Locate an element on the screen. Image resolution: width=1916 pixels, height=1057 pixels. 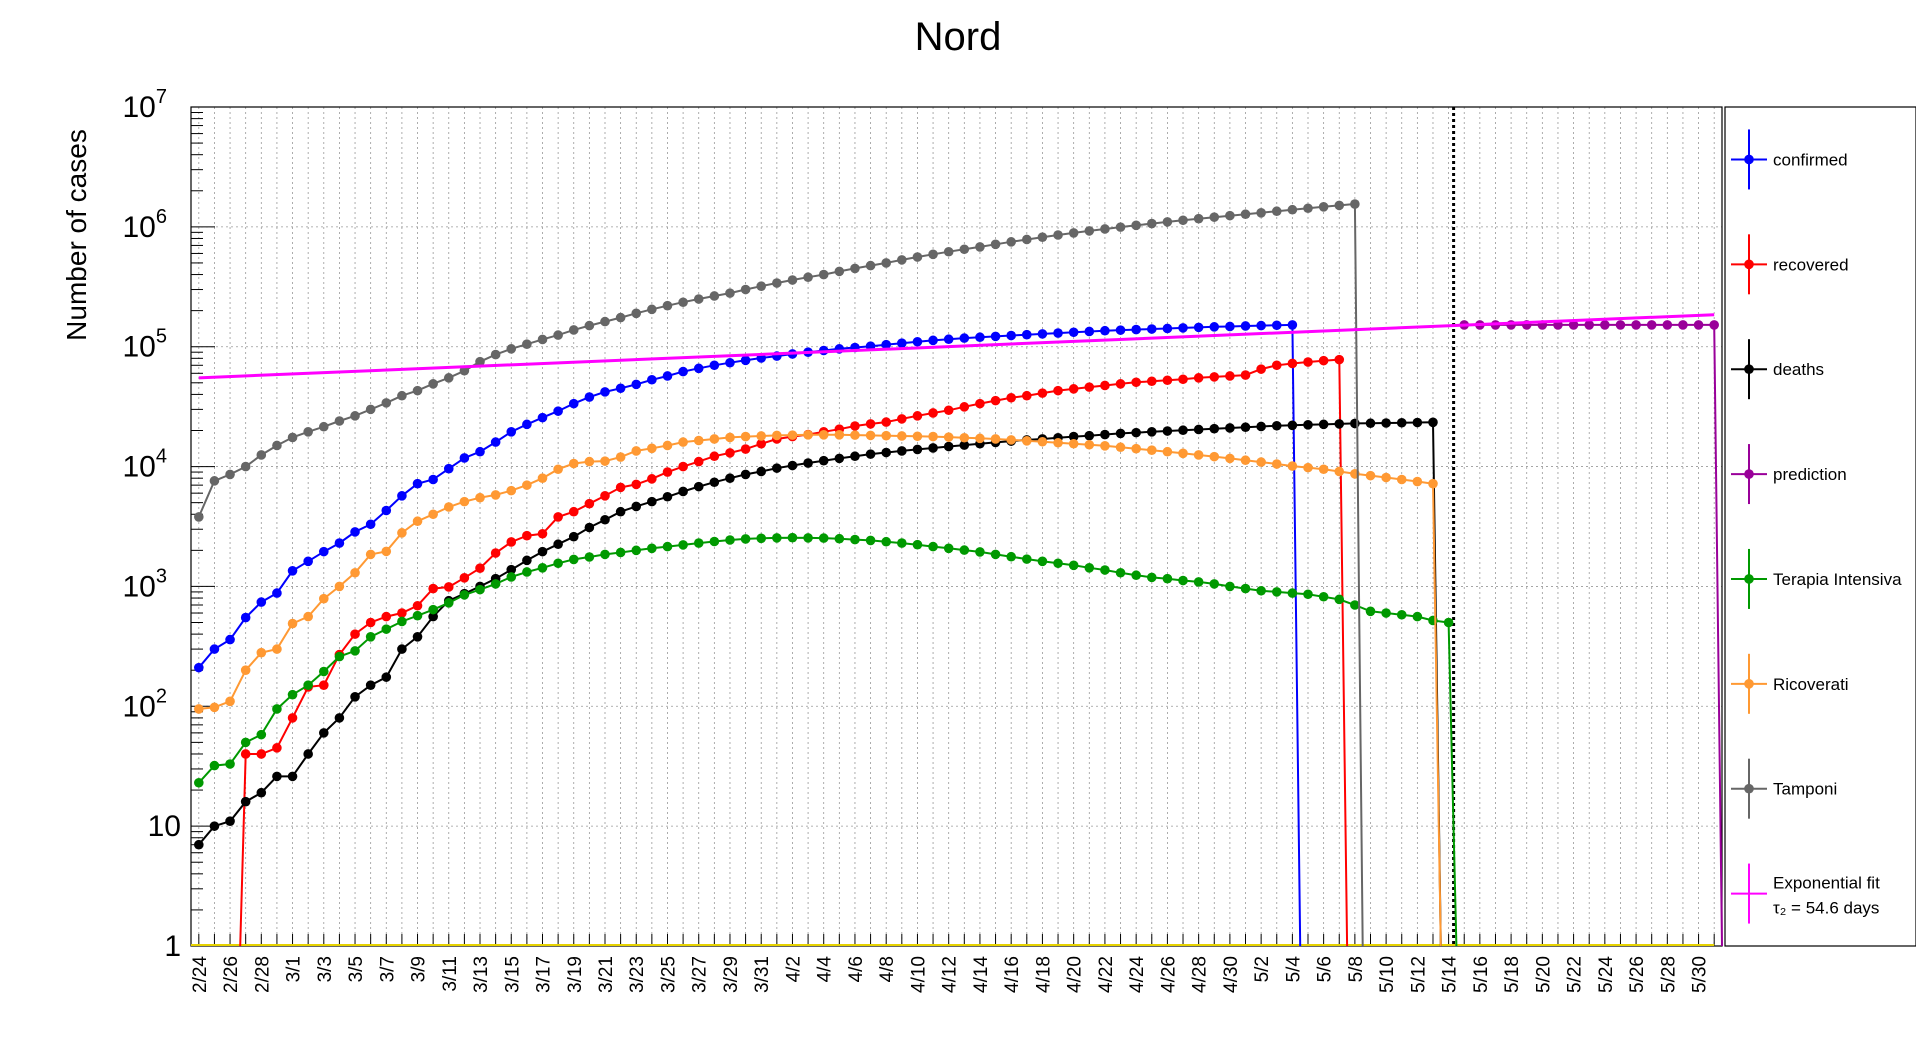
x-tick-label: 3/25 is located at coordinates (668, 974).